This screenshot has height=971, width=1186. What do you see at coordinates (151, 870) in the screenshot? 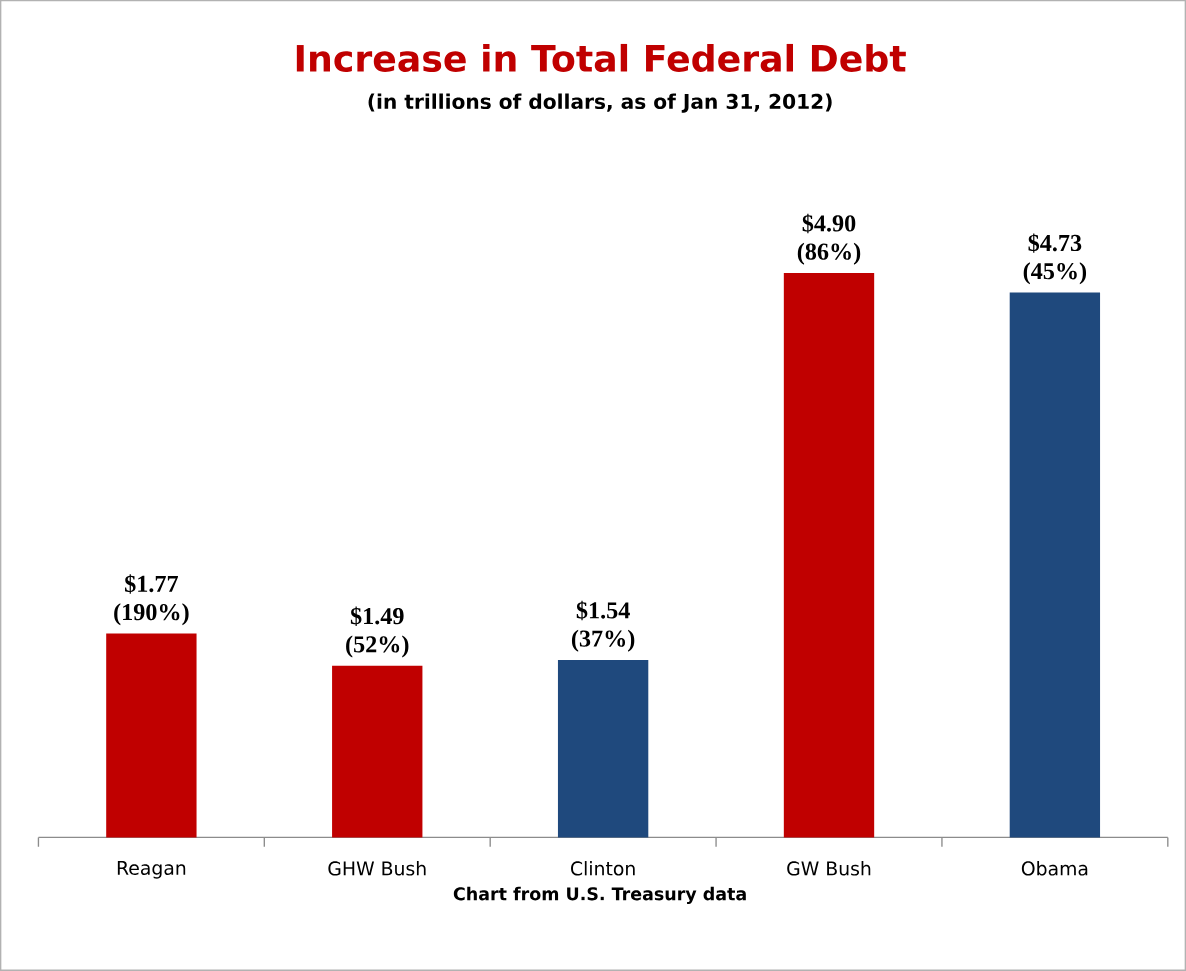
I see `x-tick-label: Reagan` at bounding box center [151, 870].